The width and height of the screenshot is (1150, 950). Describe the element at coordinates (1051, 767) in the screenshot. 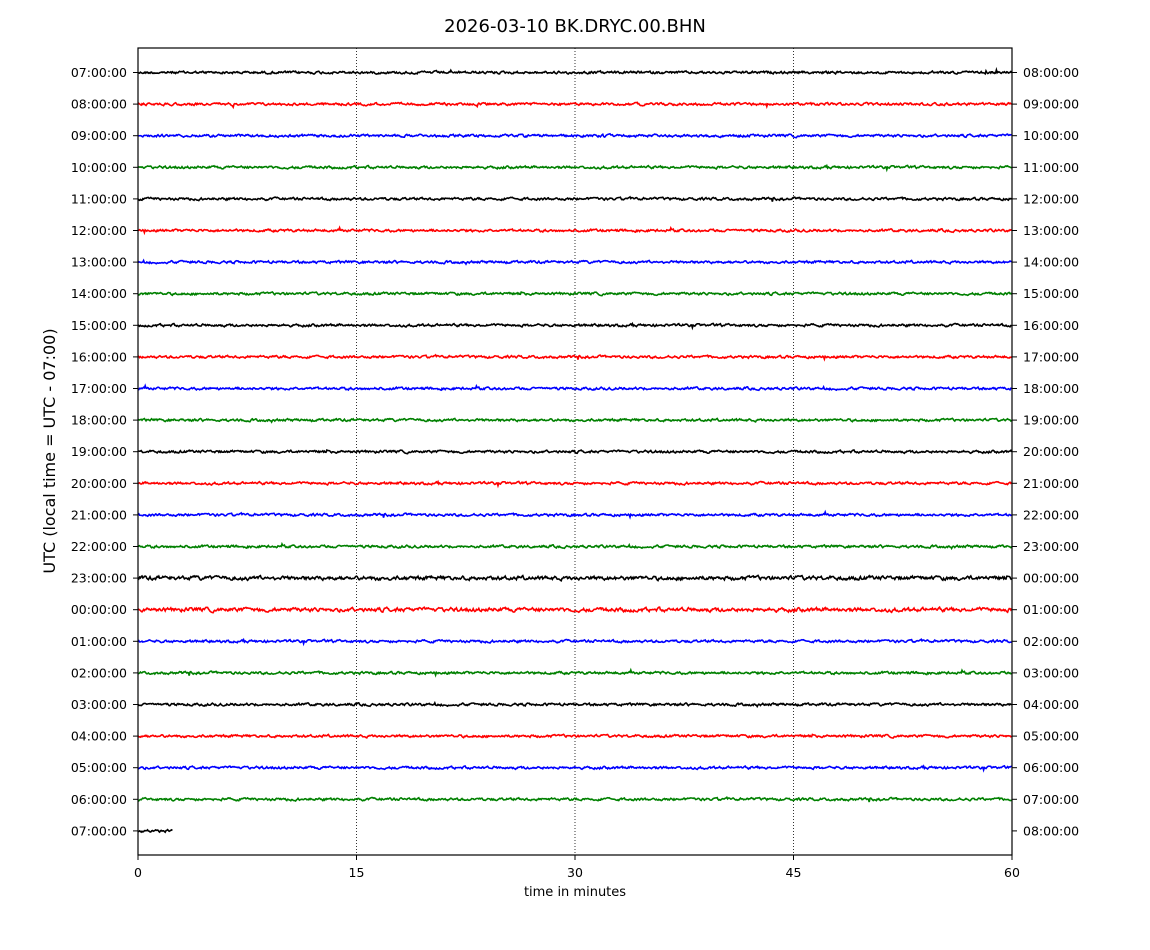

I see `y-tick-label-right: 06:00:00` at that location.